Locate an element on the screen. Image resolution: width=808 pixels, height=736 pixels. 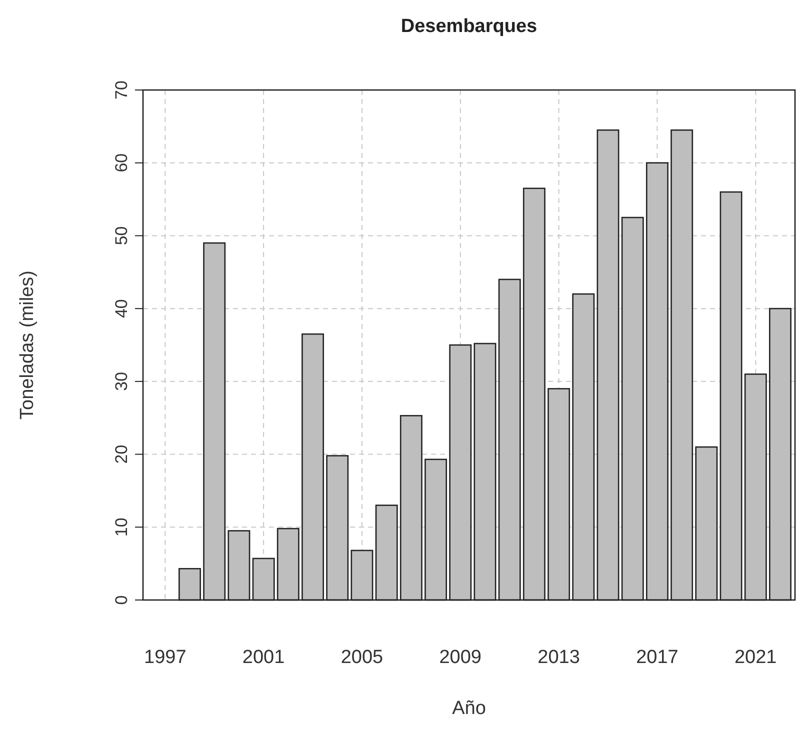
x-tick-label: 2013 is located at coordinates (559, 657).